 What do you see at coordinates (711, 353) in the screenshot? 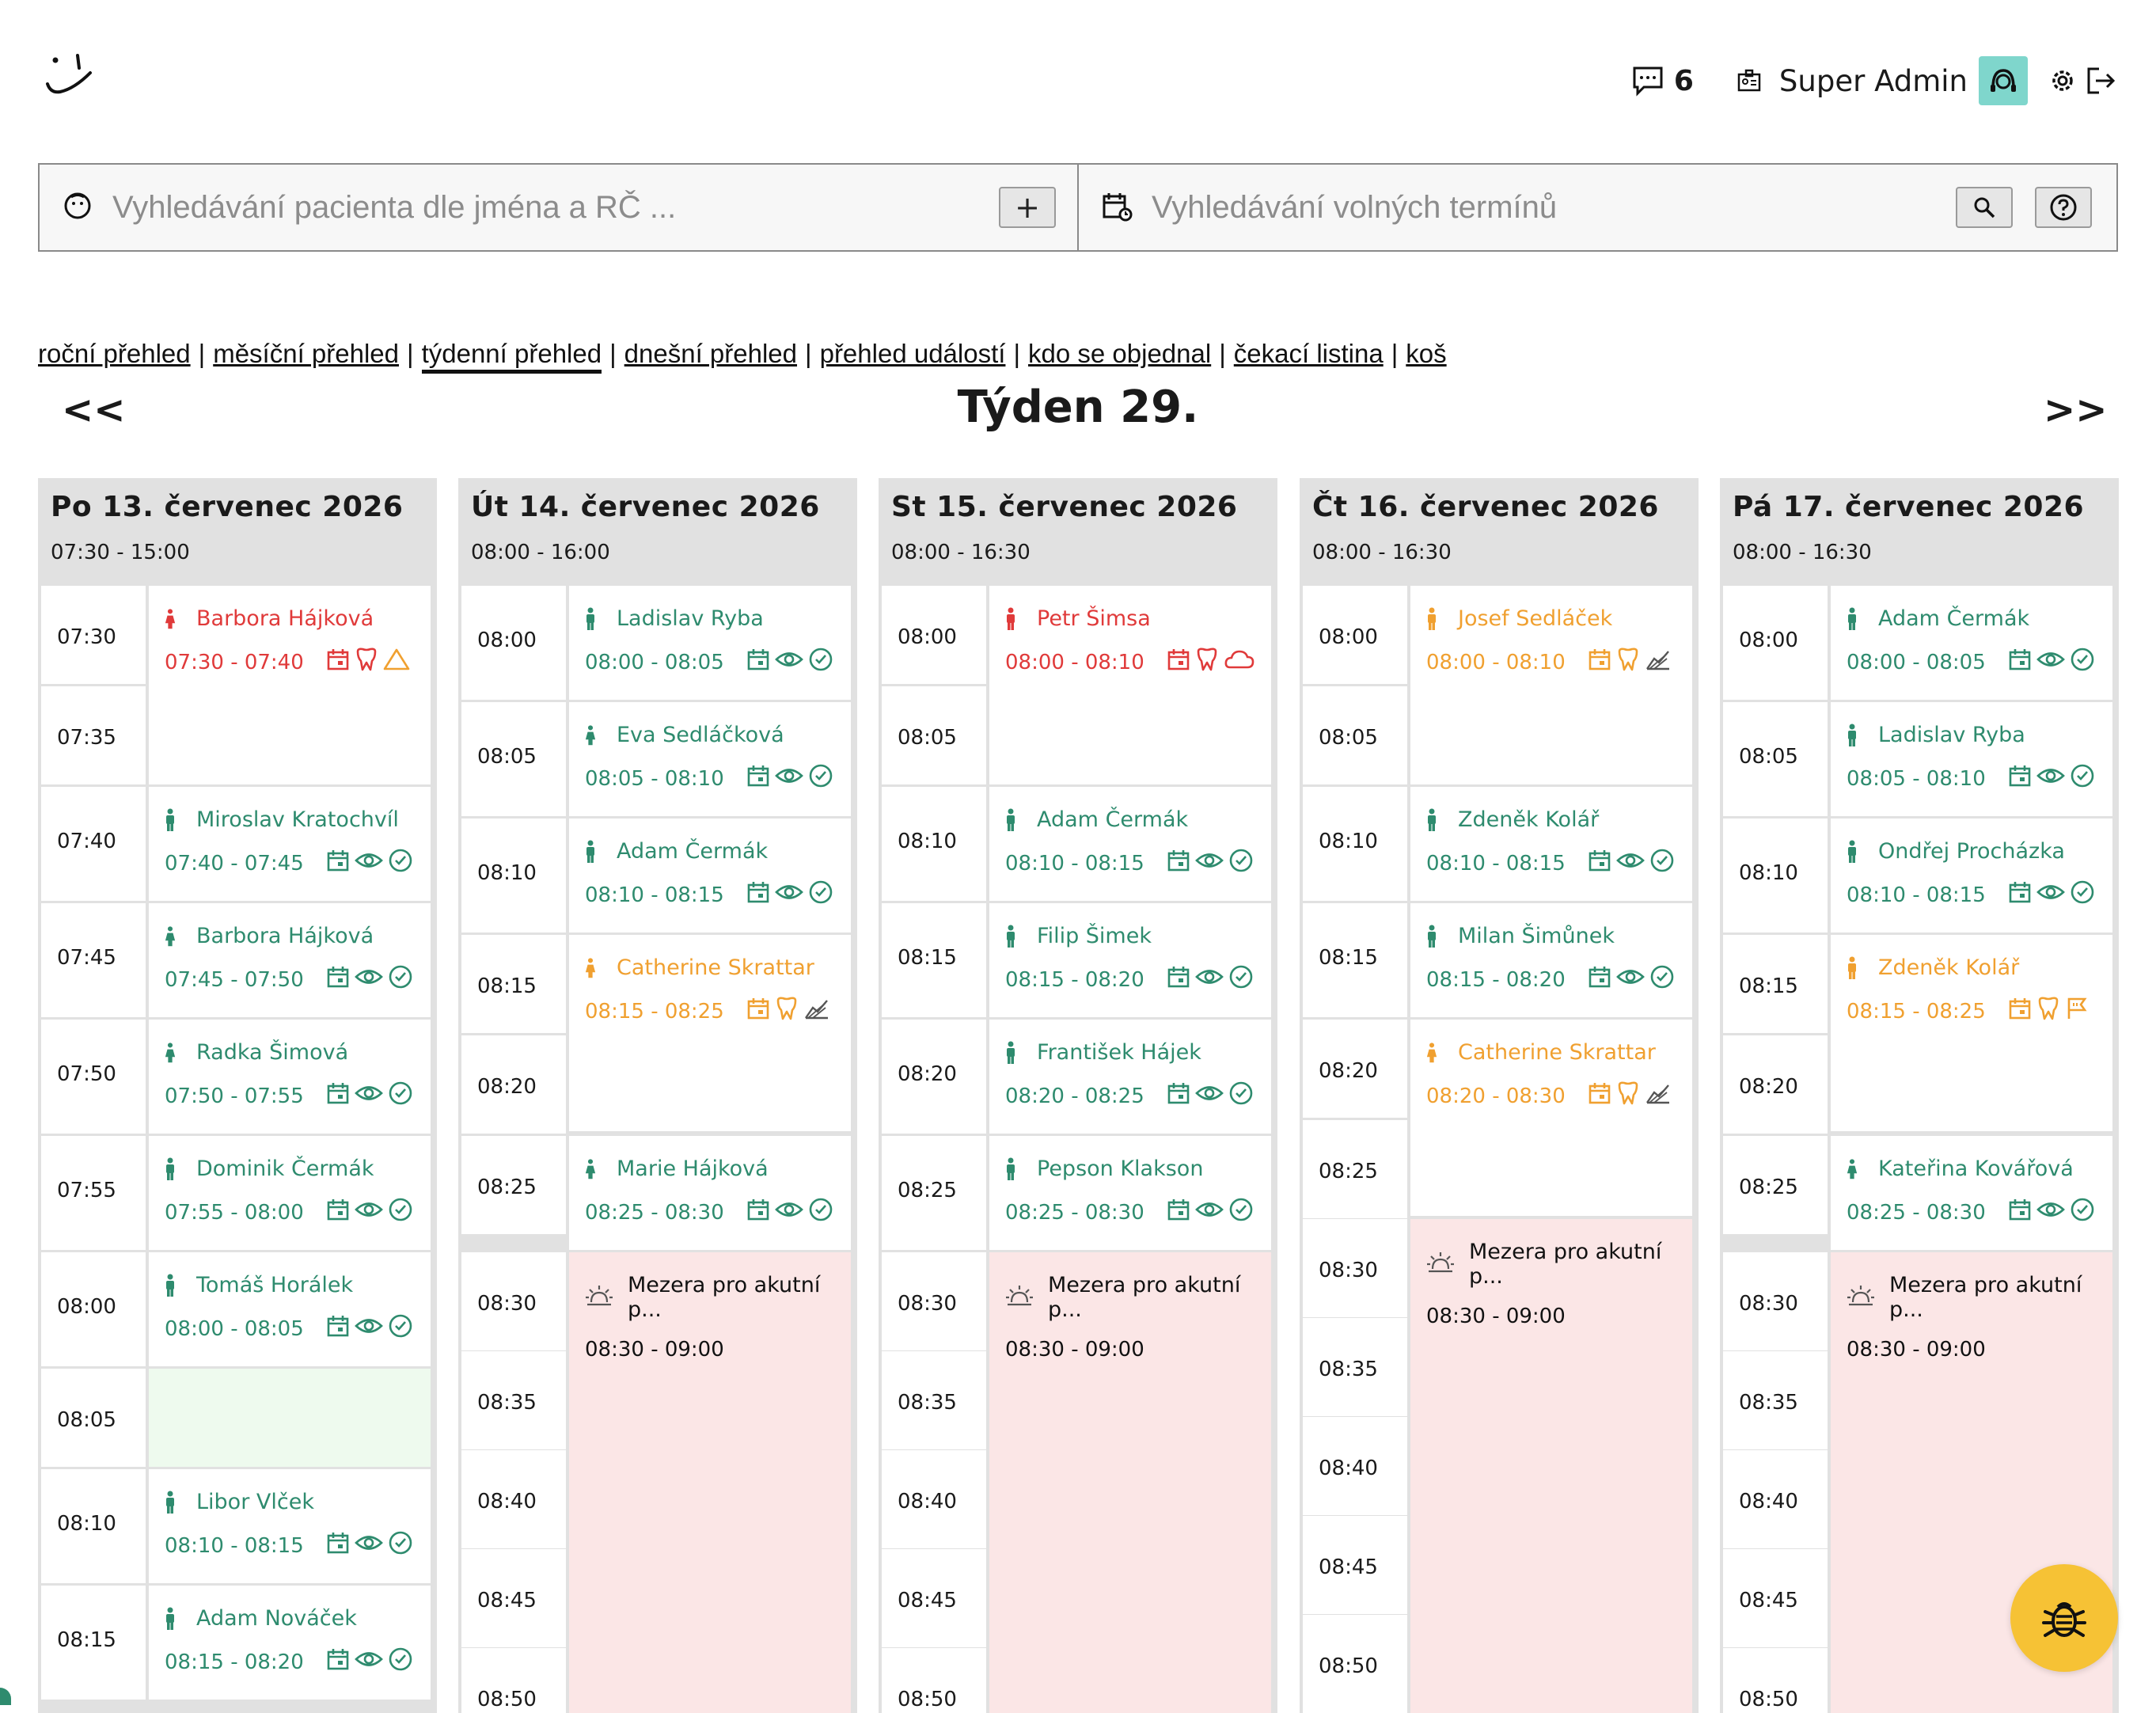
I see `nav-link: dnešní přehled` at bounding box center [711, 353].